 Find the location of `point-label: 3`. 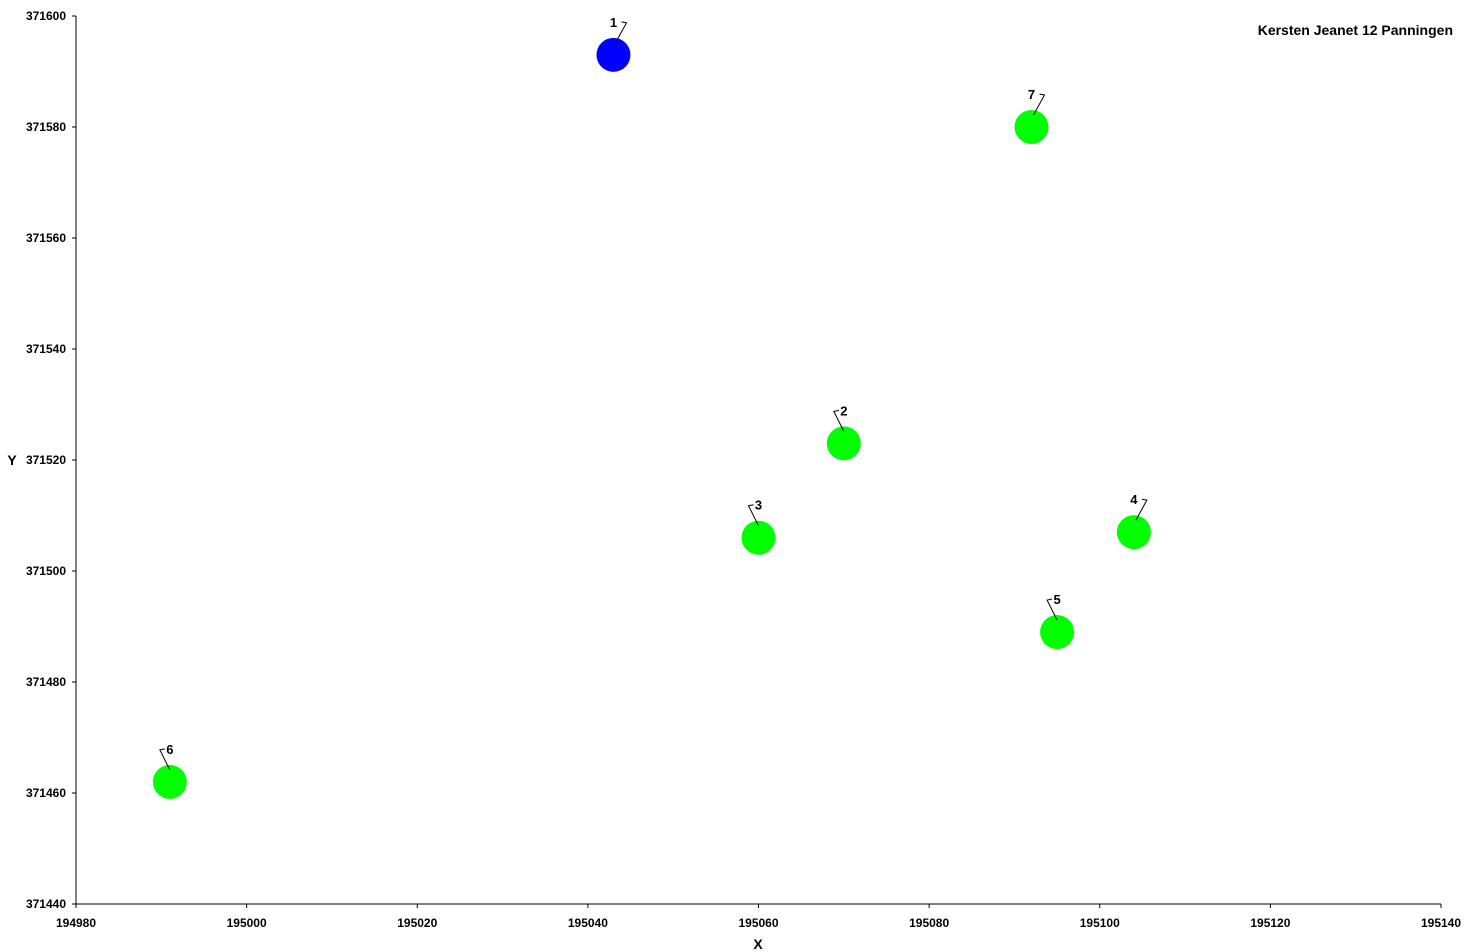

point-label: 3 is located at coordinates (758, 505).